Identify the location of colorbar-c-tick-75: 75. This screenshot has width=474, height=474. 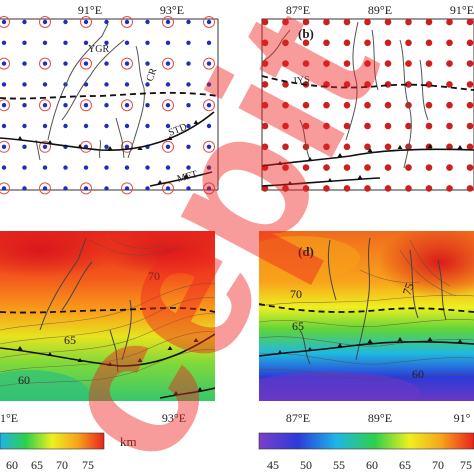
(88, 465).